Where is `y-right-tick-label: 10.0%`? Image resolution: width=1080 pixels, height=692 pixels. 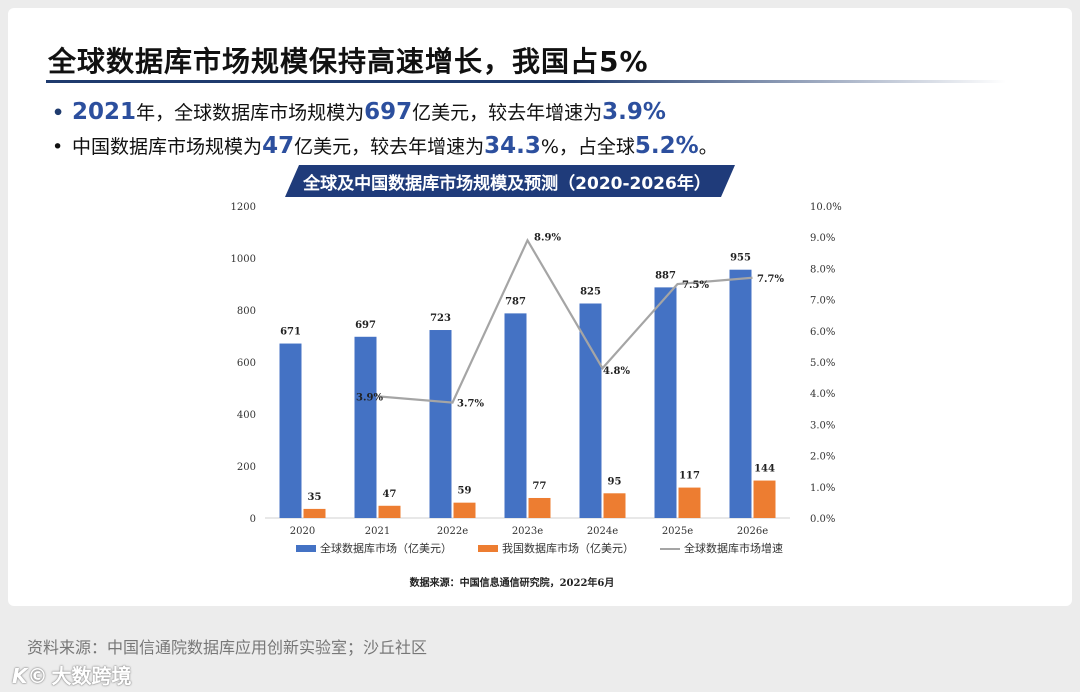
y-right-tick-label: 10.0% is located at coordinates (826, 207).